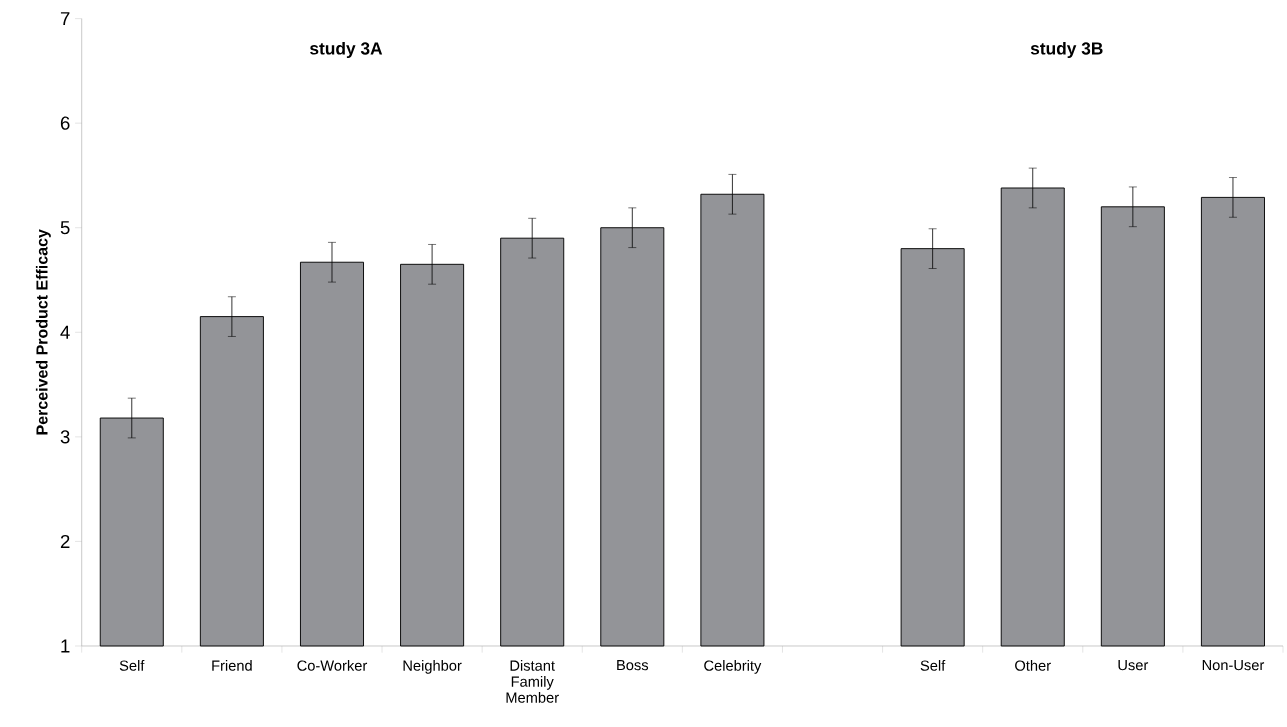 The width and height of the screenshot is (1287, 727). I want to click on x-tick-label: Neighbor, so click(432, 667).